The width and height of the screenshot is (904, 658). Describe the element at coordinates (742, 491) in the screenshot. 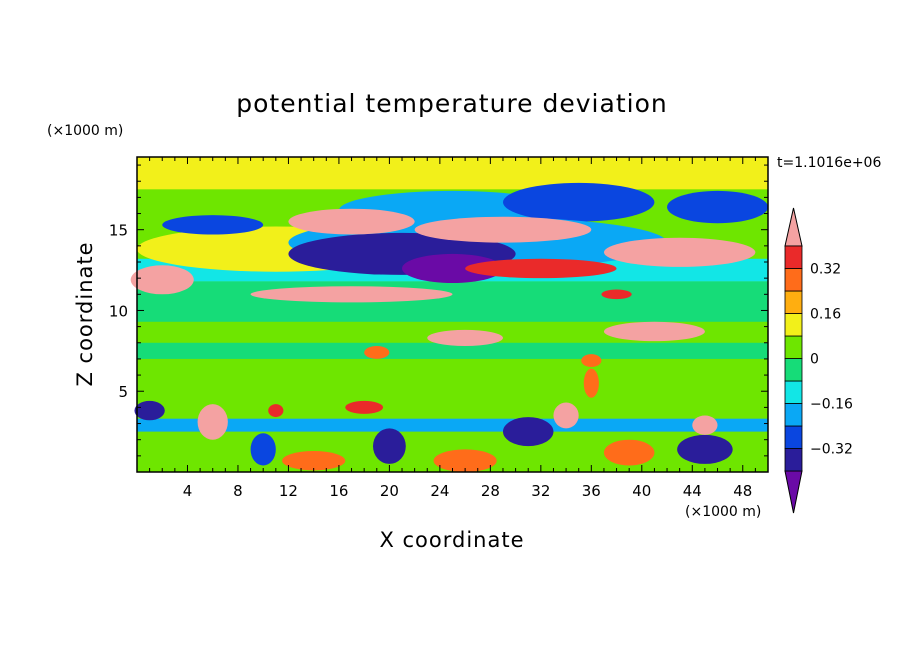

I see `x-tick-label: 48` at that location.